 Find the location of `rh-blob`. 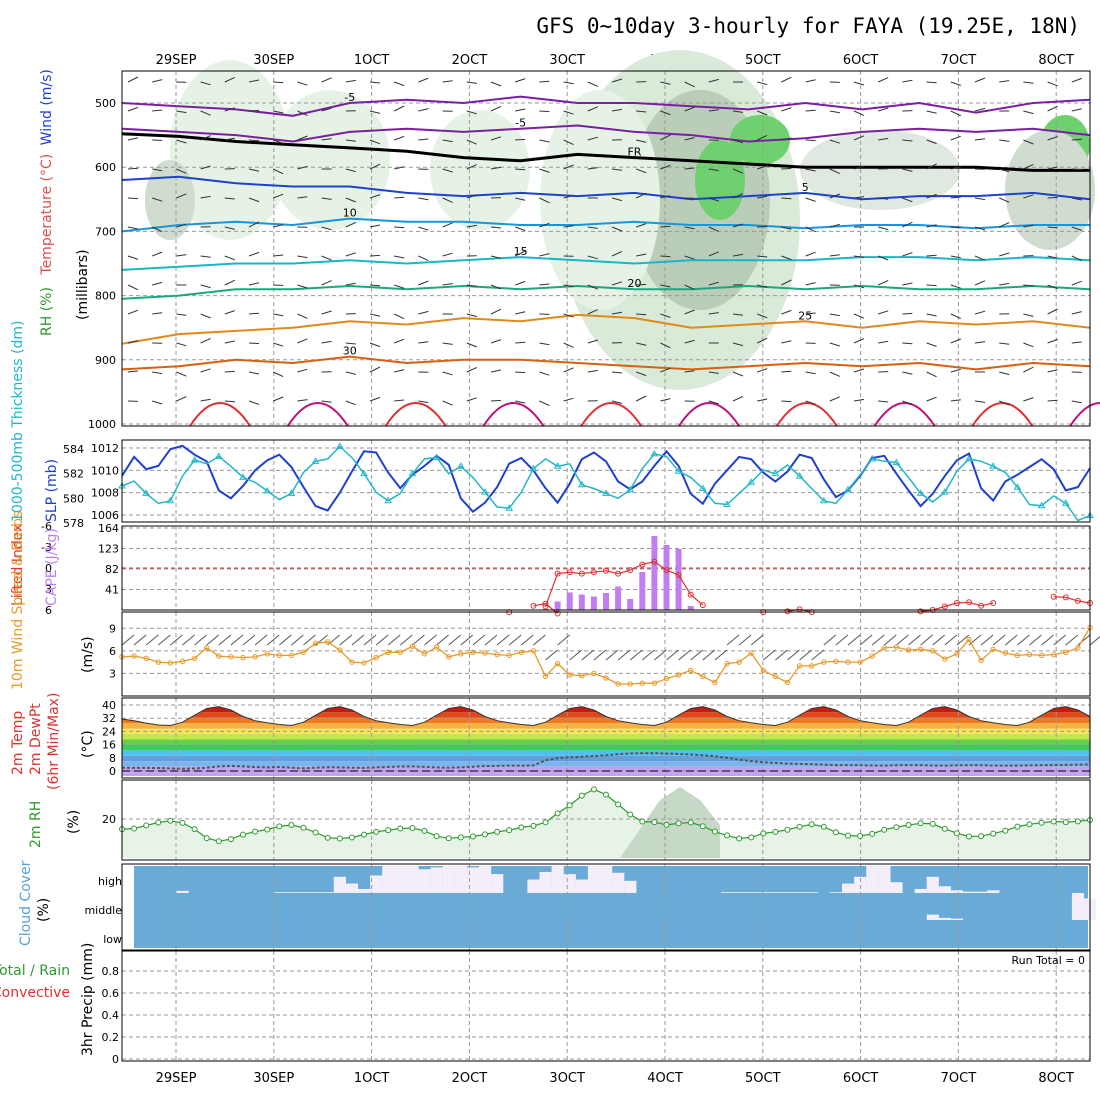

rh-blob is located at coordinates (330, 160).